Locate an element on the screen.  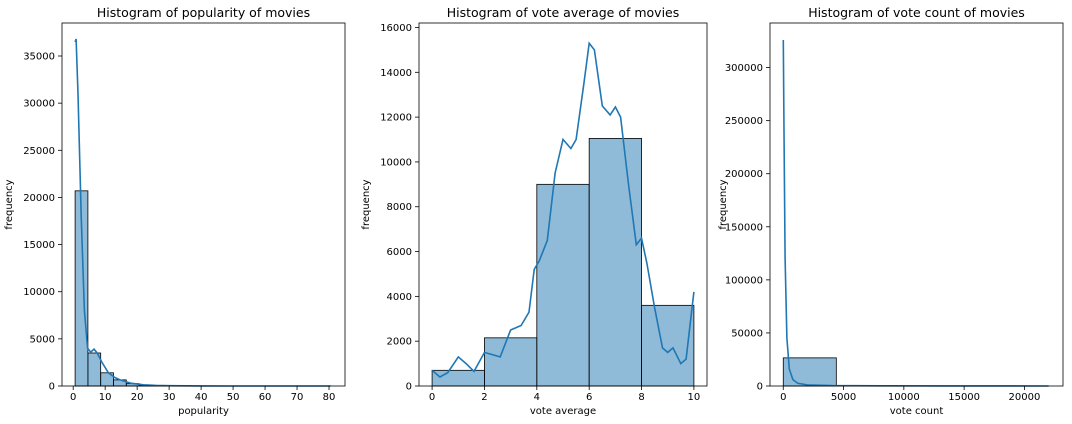
x-tick-label: 6 is located at coordinates (589, 397).